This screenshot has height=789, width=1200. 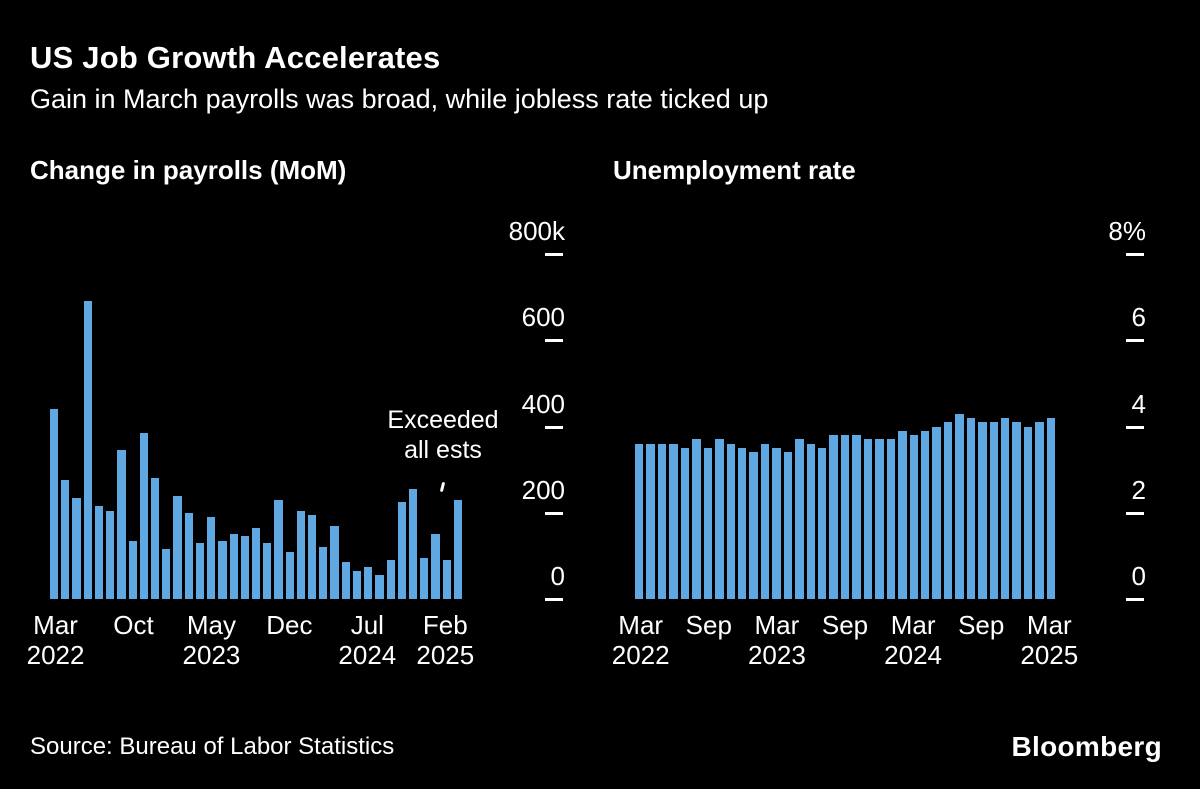 What do you see at coordinates (776, 655) in the screenshot?
I see `x-axis-label-year: 2023` at bounding box center [776, 655].